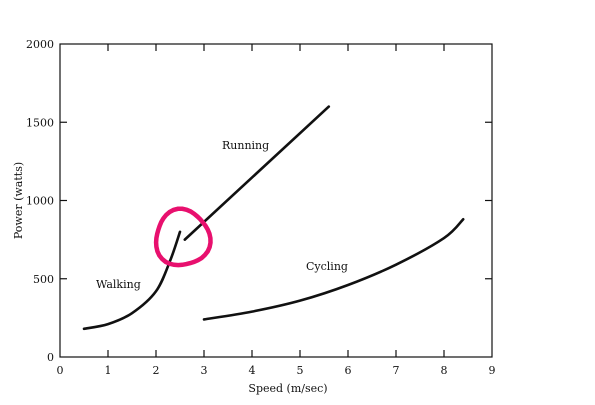 The width and height of the screenshot is (595, 405). What do you see at coordinates (108, 370) in the screenshot?
I see `x-tick-label: 1` at bounding box center [108, 370].